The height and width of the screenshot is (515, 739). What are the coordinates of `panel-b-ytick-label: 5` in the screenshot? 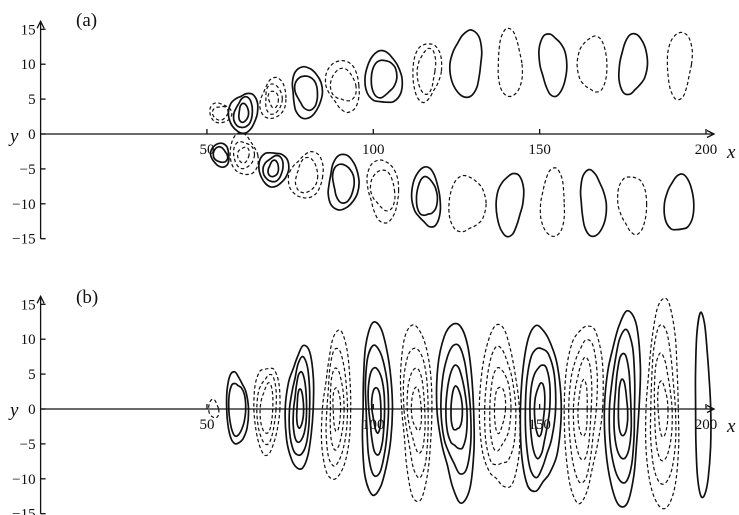 It's located at (32, 375).